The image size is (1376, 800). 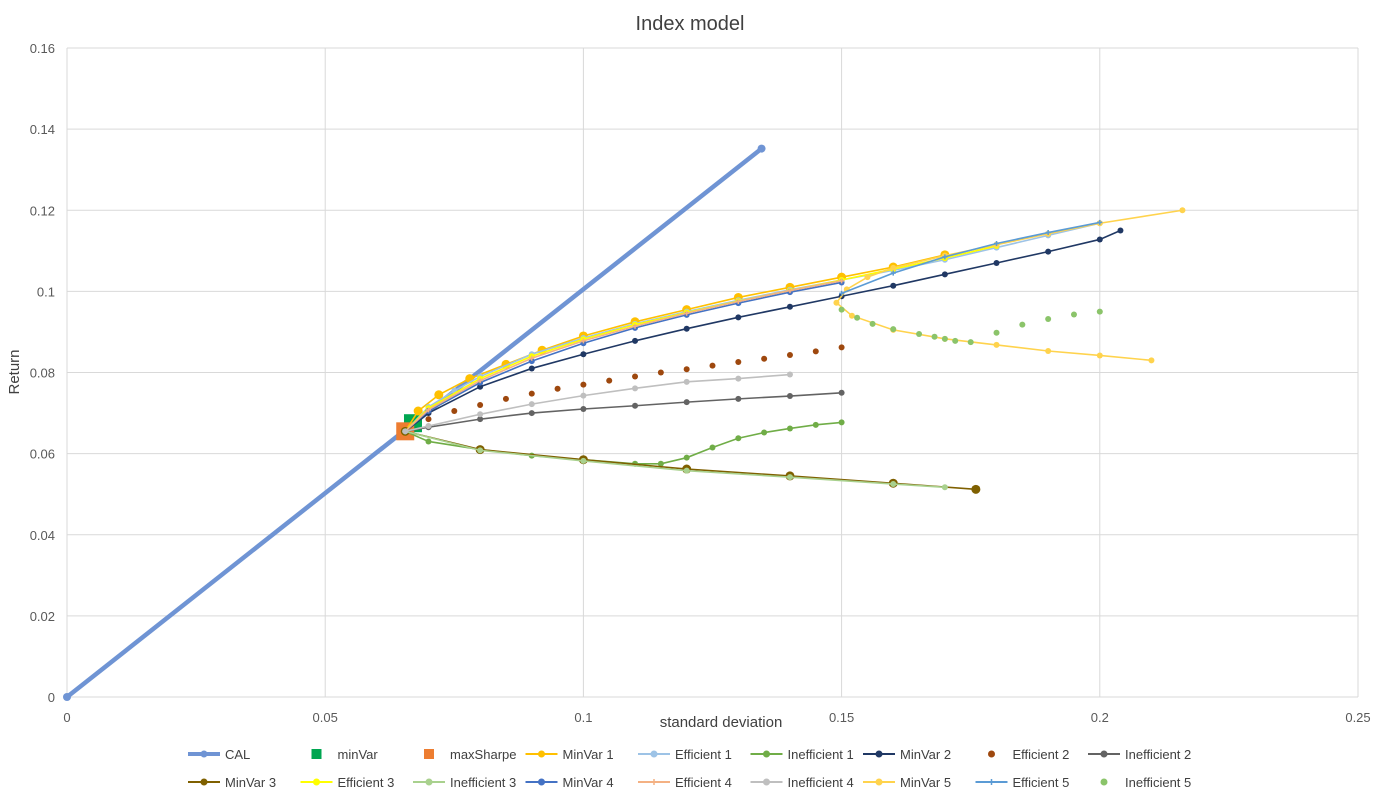 I want to click on chart-title: Index model, so click(x=690, y=24).